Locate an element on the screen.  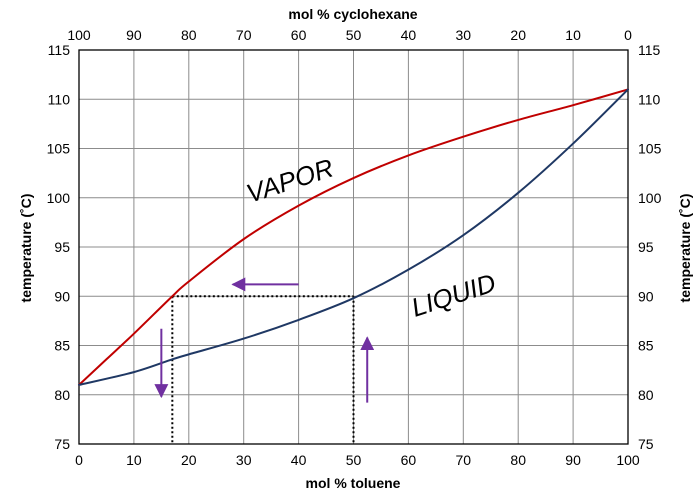
x-tick-label: 80 is located at coordinates (518, 460).